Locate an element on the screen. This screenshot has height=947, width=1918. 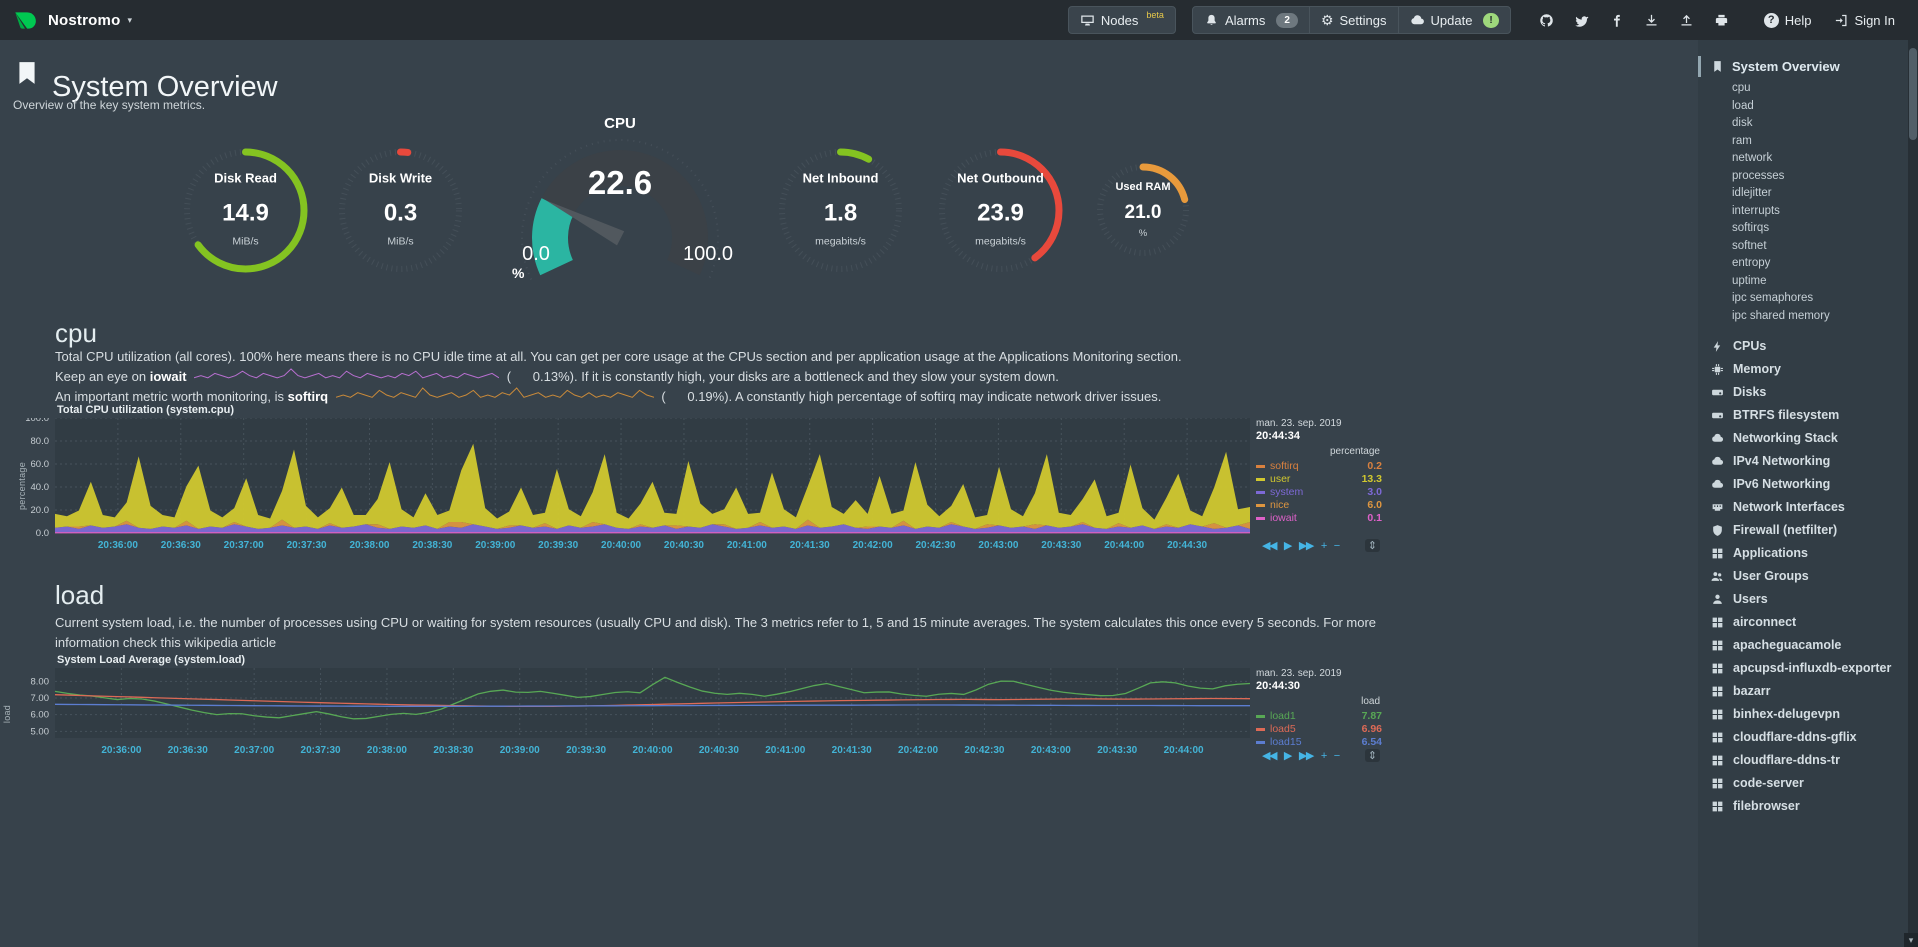
sidebar-scroll-down-button: ▾ is located at coordinates (1911, 940).